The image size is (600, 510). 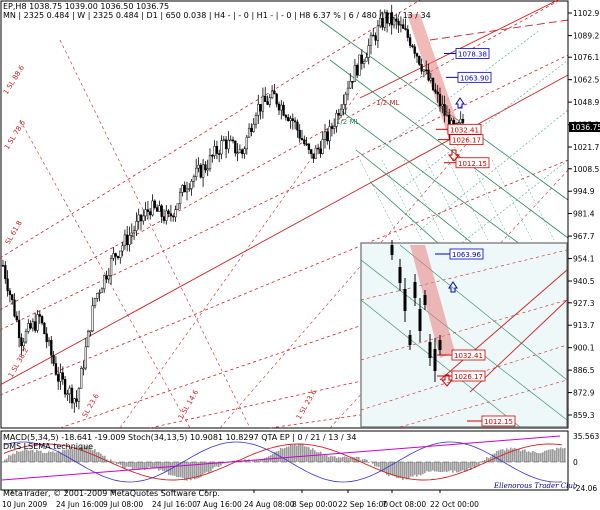 What do you see at coordinates (584, 415) in the screenshot?
I see `price-tick-label: 859.3` at bounding box center [584, 415].